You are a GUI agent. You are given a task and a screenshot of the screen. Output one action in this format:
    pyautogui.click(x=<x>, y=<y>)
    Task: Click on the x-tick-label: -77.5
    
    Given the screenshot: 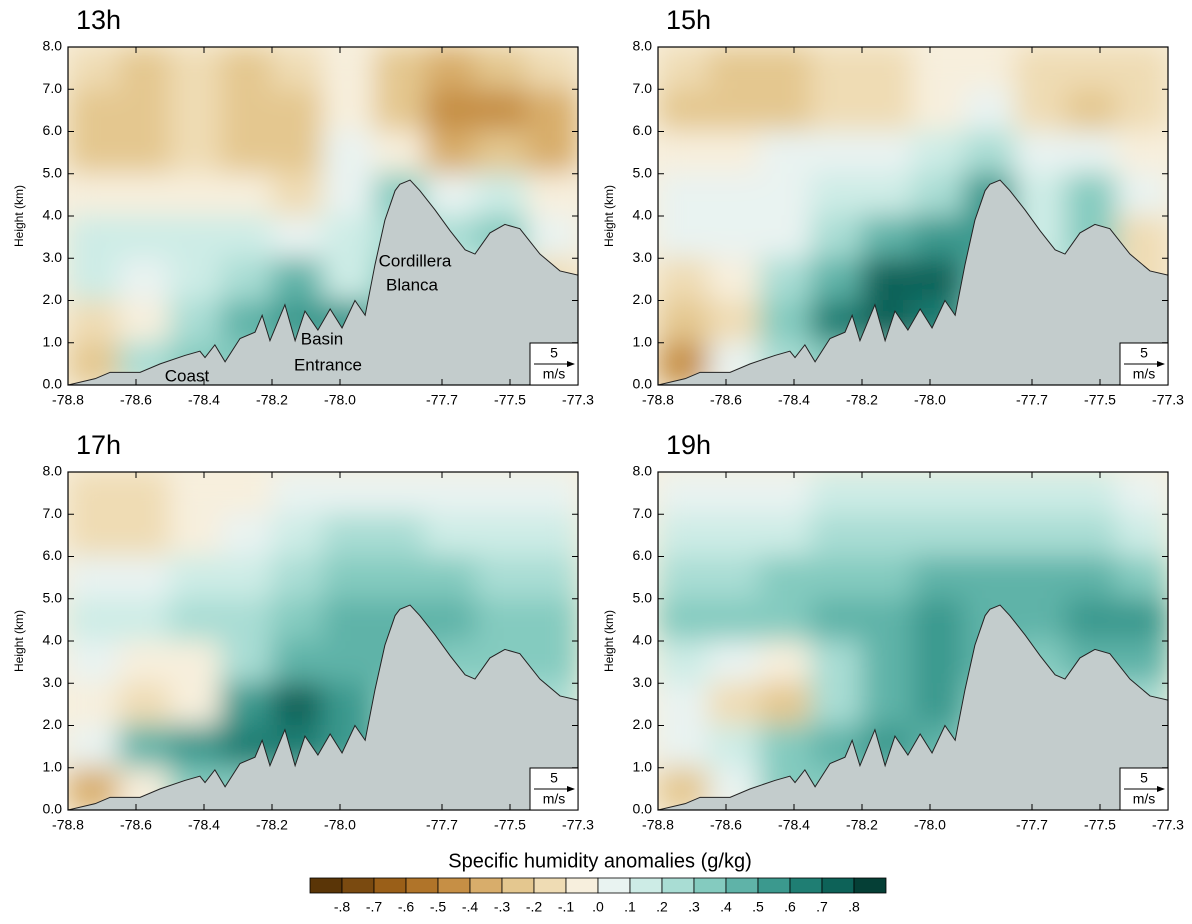 What is the action you would take?
    pyautogui.click(x=510, y=400)
    